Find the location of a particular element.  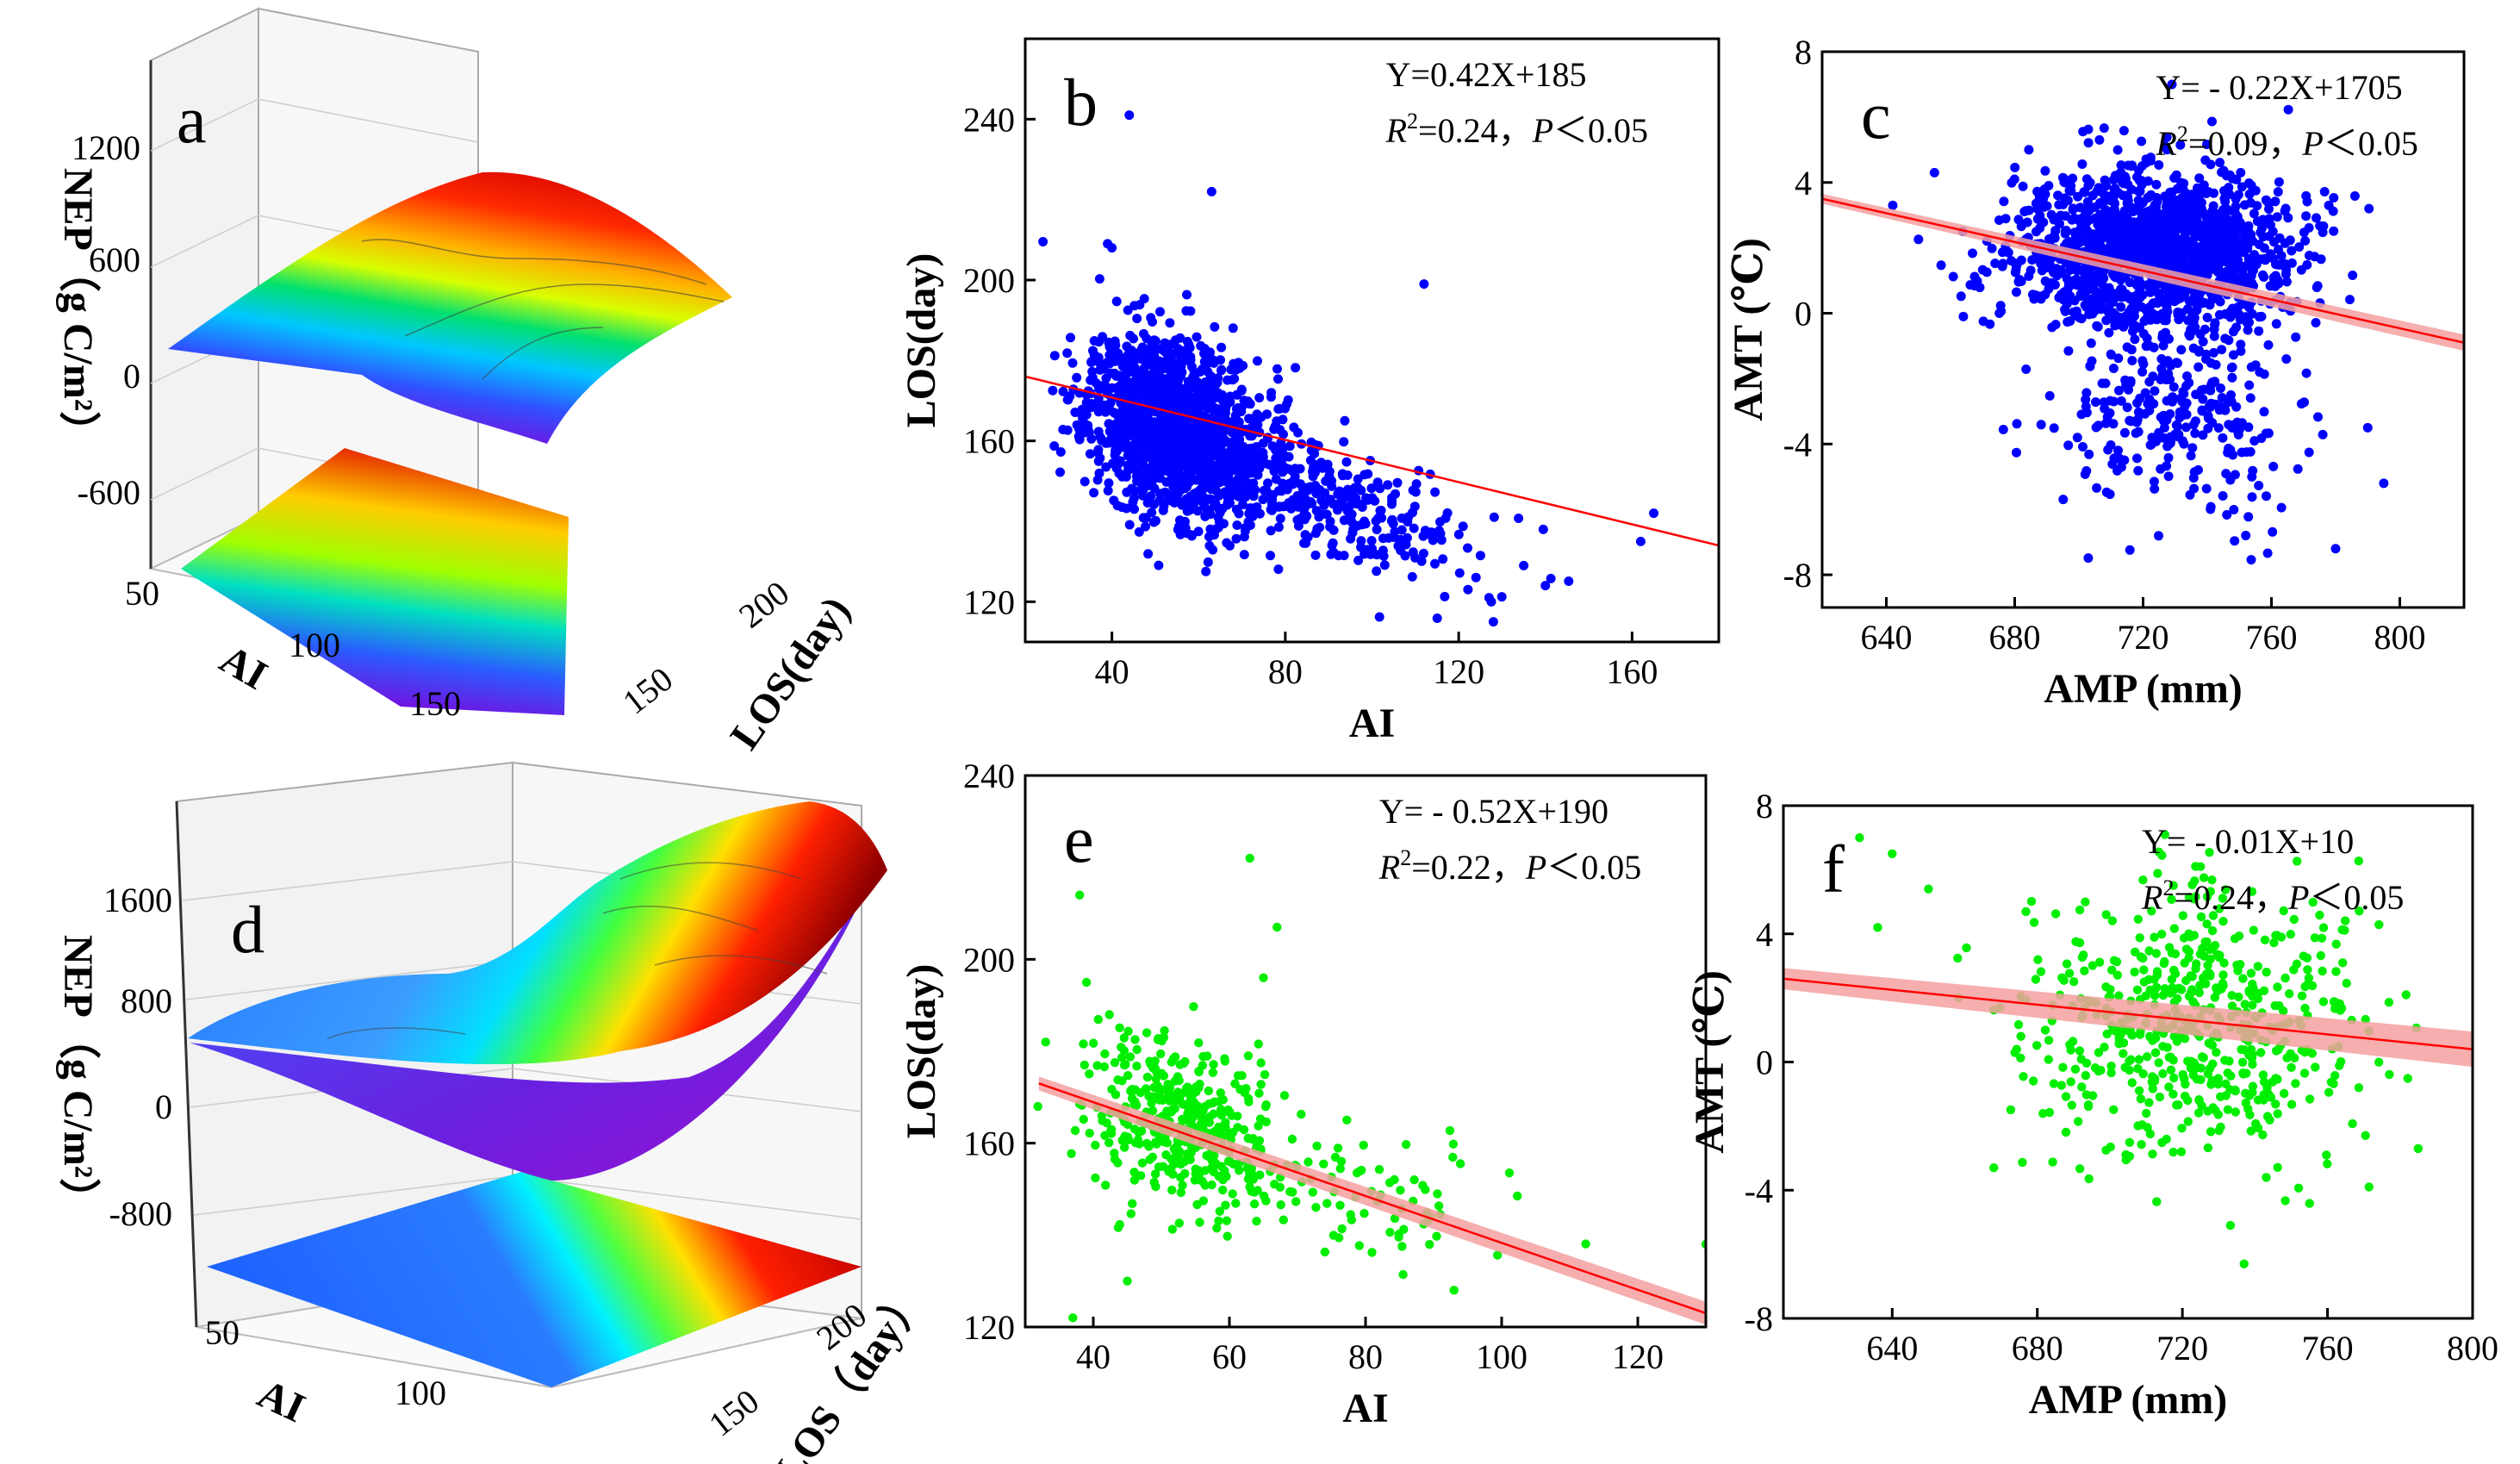

p-value: ＜0.05 is located at coordinates (1594, 867).